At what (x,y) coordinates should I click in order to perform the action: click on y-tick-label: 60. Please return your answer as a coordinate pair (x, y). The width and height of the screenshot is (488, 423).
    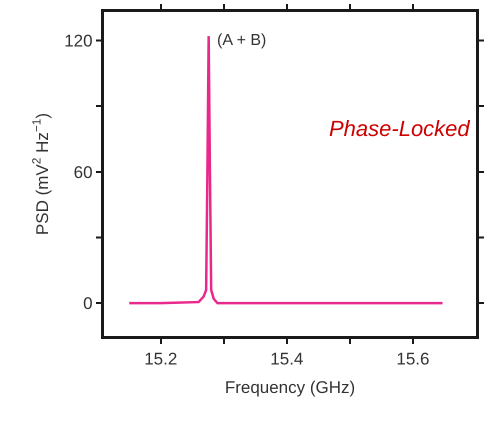
    Looking at the image, I should click on (83, 172).